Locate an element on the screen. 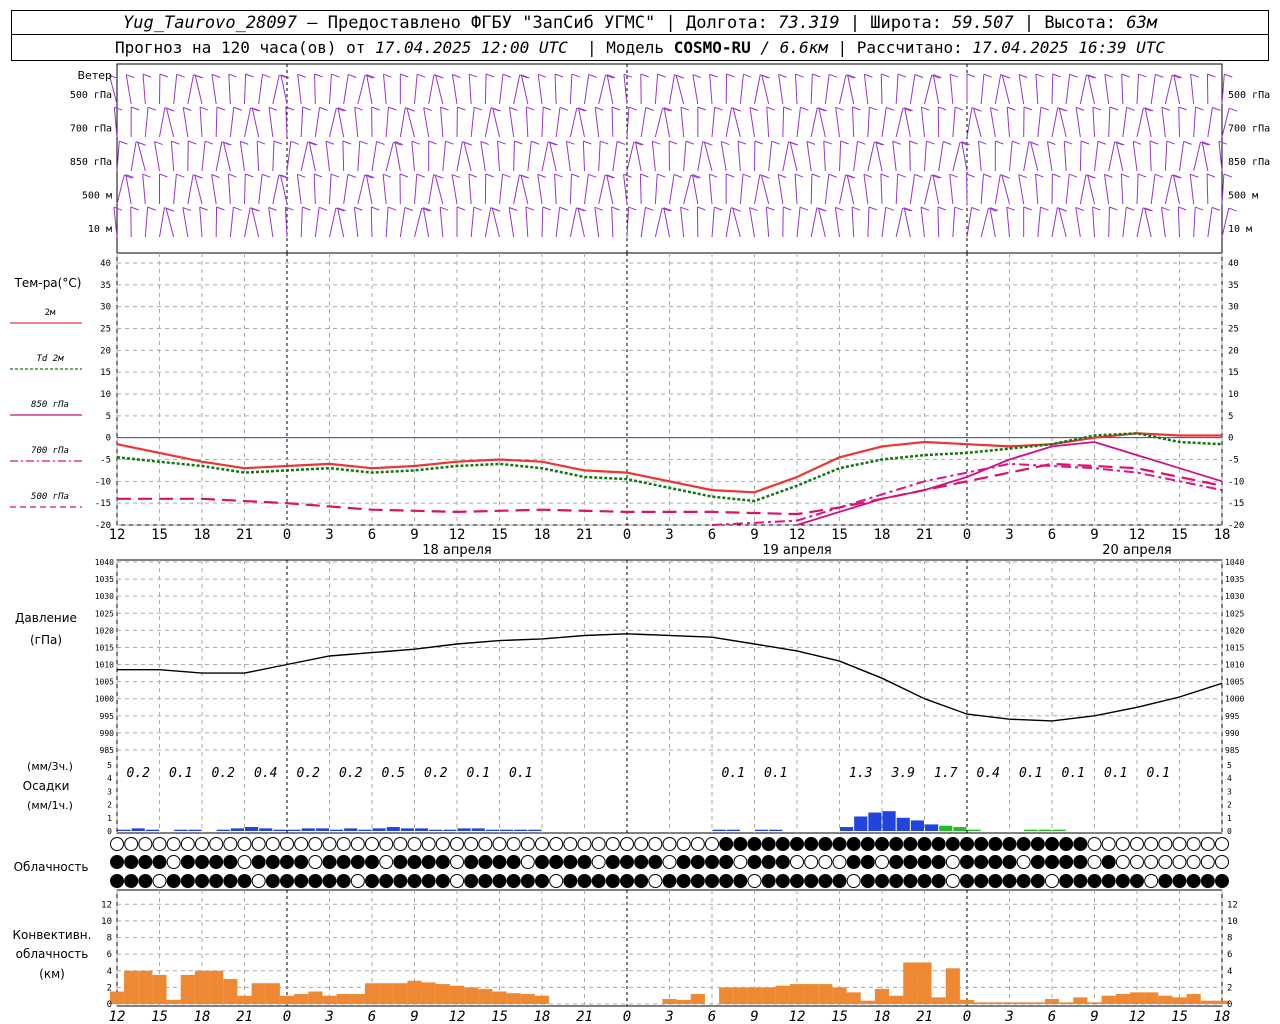  conv-ytick-left: 8 is located at coordinates (109, 939).